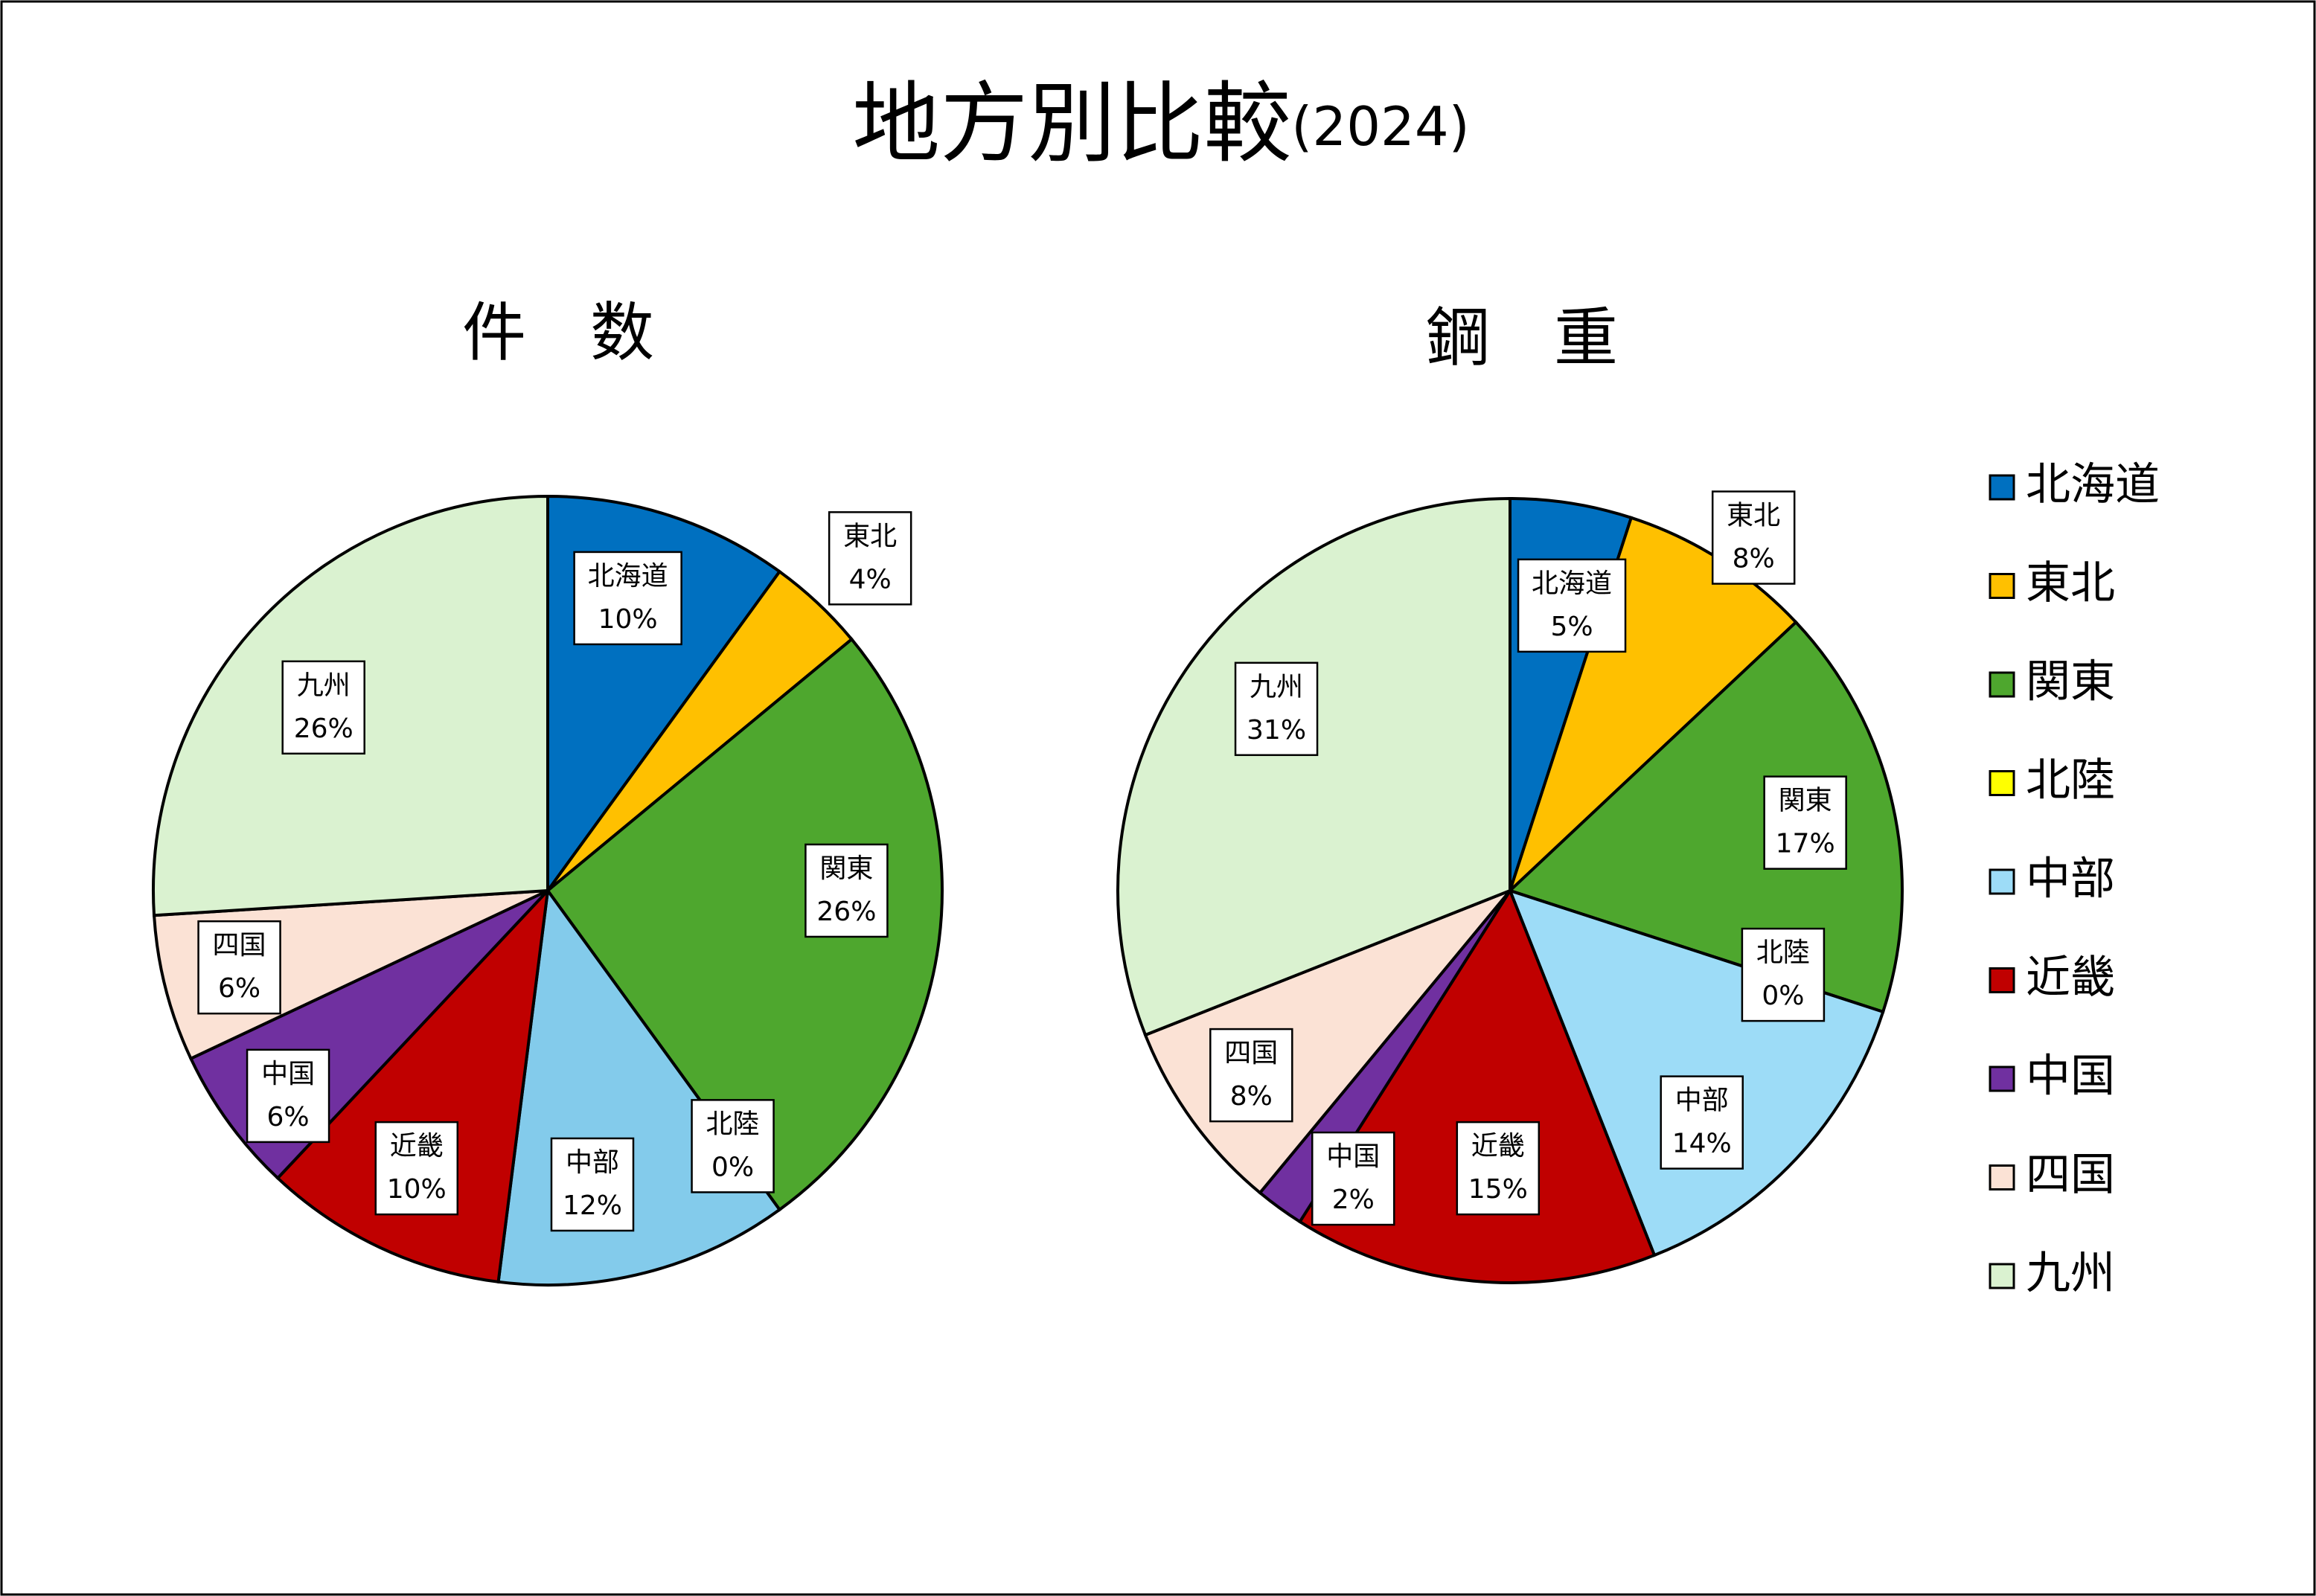  I want to click on title-year: (2024), so click(1380, 126).